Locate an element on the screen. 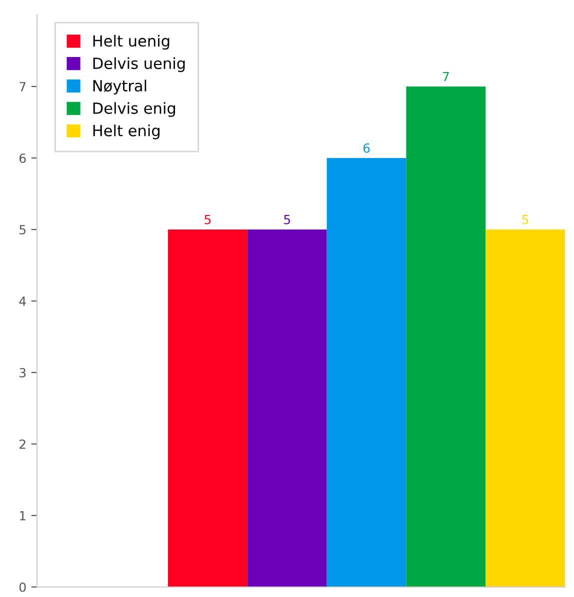 The width and height of the screenshot is (574, 597). data-label: 6 is located at coordinates (366, 148).